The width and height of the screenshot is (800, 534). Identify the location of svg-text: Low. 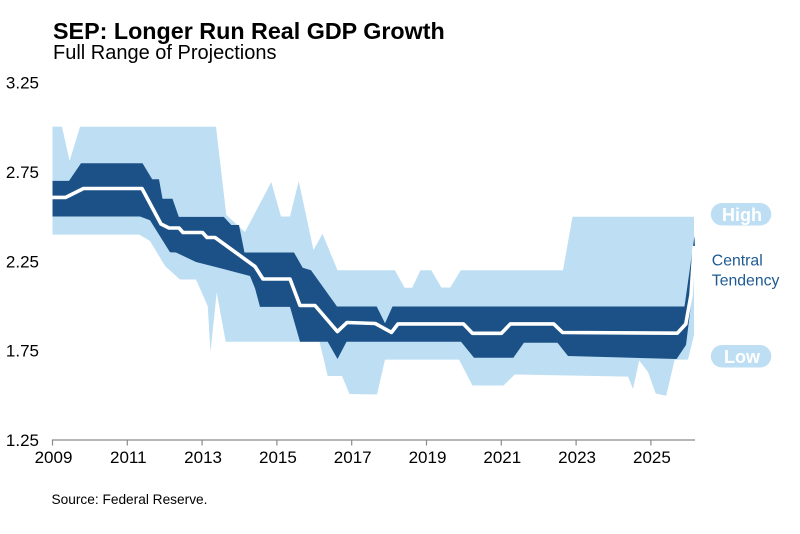
(742, 357).